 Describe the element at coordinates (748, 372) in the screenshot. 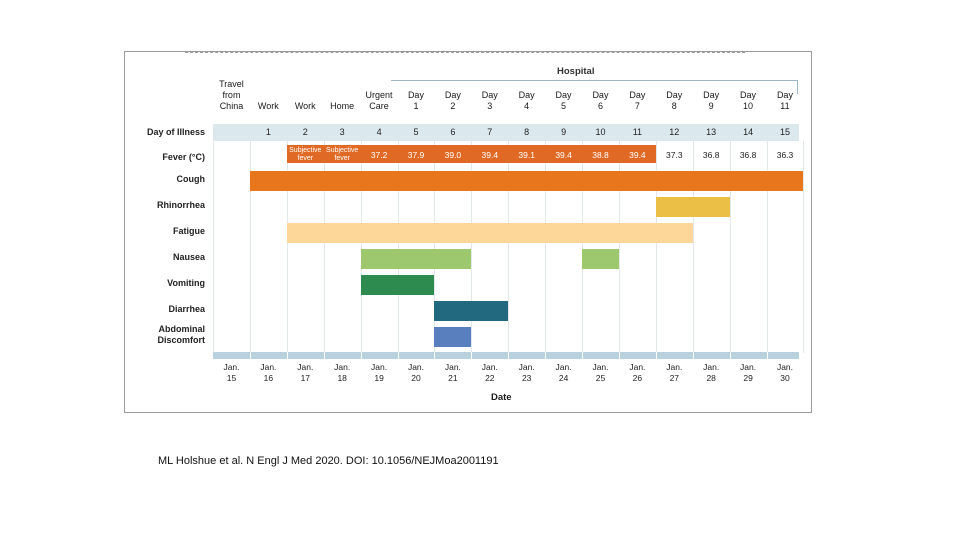

I see `date-label: Jan. 29` at that location.